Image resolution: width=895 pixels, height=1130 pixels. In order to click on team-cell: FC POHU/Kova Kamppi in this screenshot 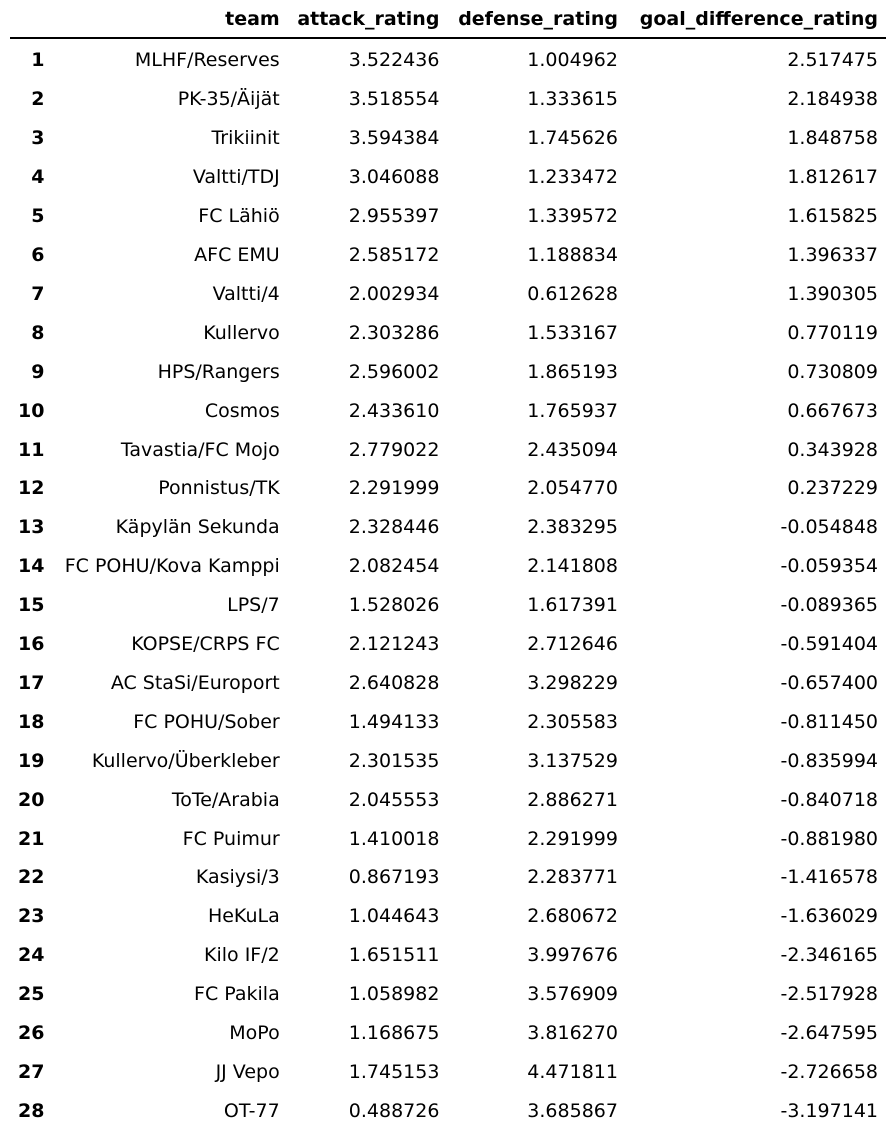, I will do `click(172, 566)`.